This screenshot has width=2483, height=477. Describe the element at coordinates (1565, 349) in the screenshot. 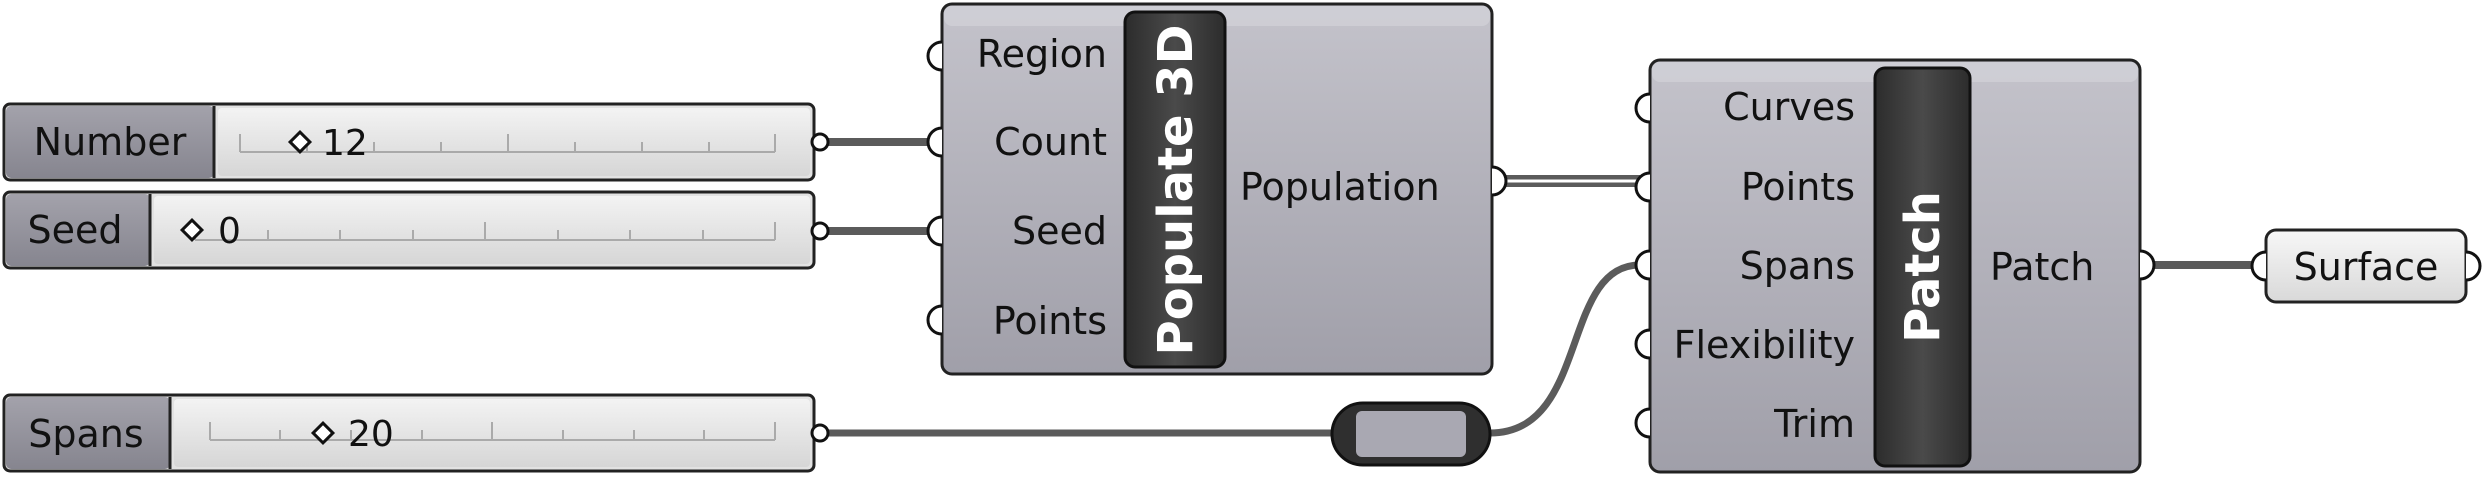

I see `wire-relay-spans` at that location.